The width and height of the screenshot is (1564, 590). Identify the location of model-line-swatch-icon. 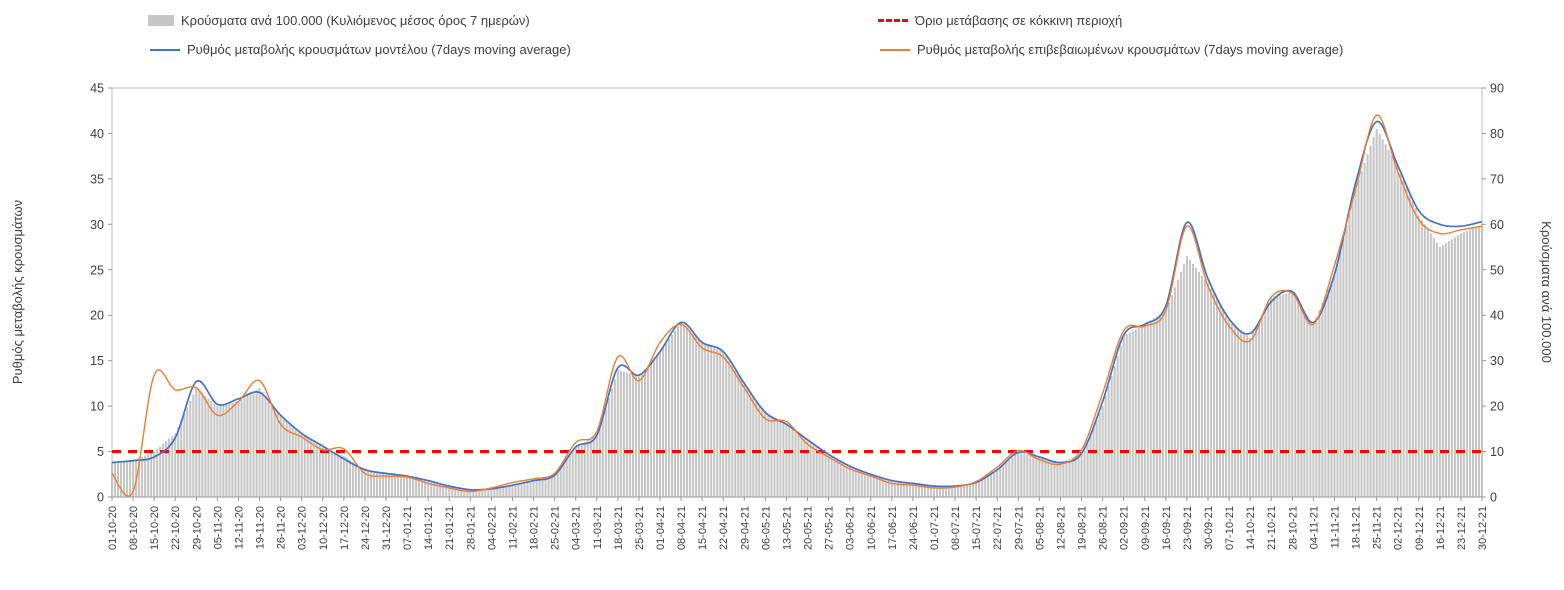
(165, 49).